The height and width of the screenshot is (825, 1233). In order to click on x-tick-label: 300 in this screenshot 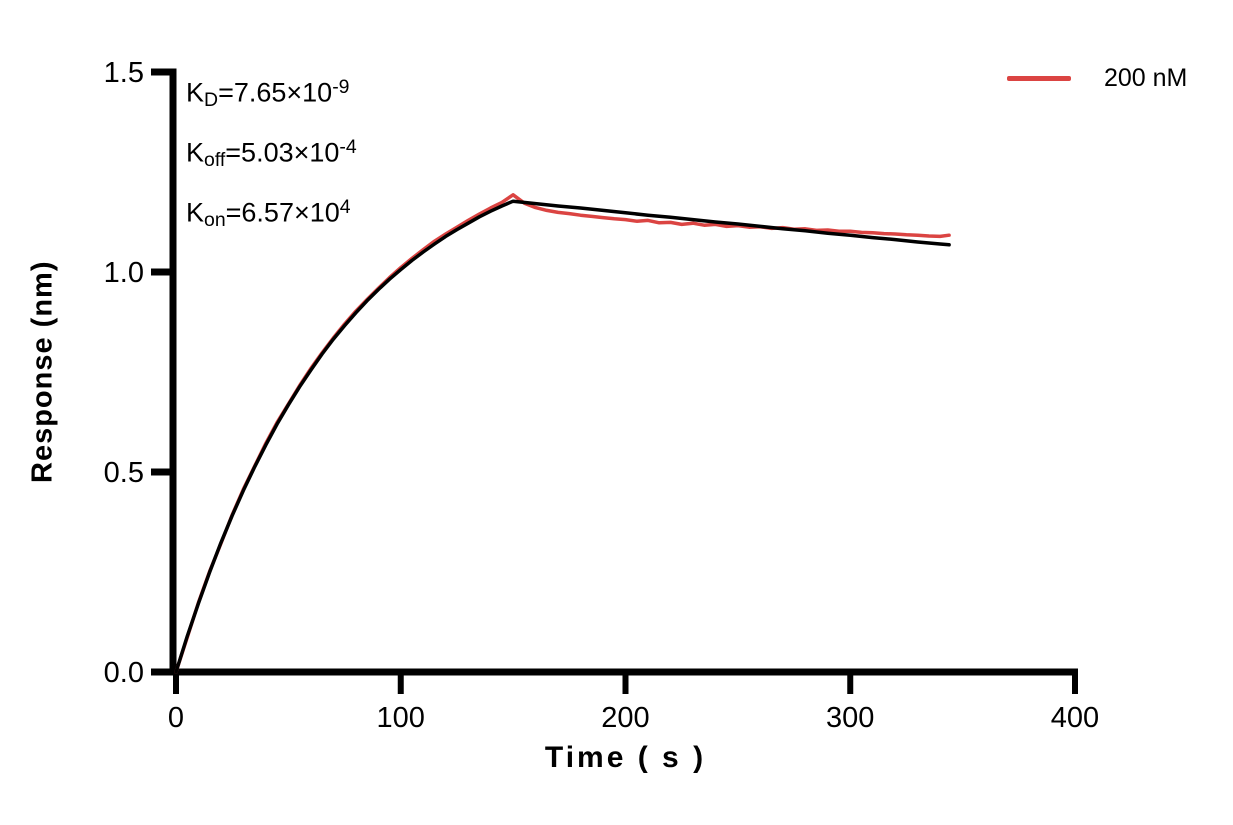, I will do `click(850, 718)`.